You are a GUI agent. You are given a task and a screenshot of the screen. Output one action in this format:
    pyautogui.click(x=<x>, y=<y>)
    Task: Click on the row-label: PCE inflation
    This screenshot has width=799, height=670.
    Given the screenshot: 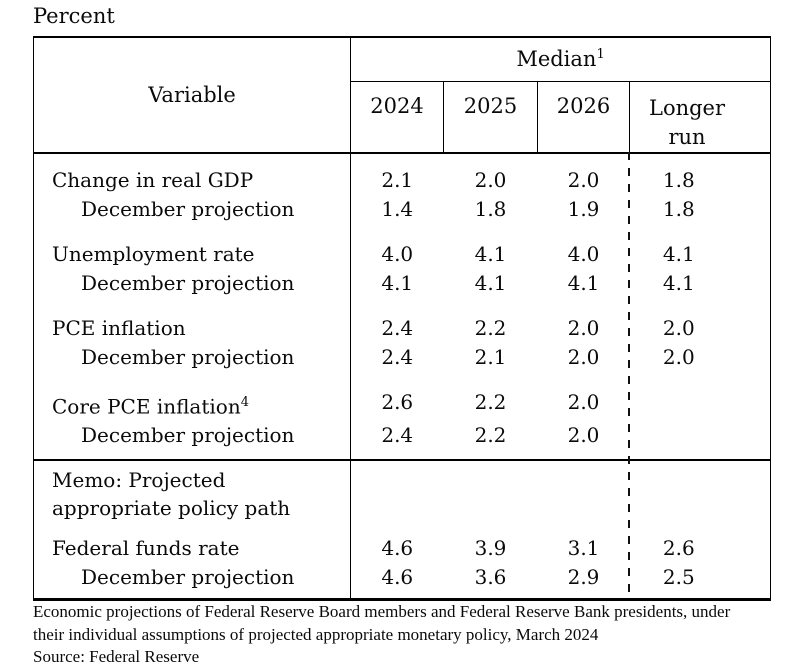 What is the action you would take?
    pyautogui.click(x=192, y=320)
    